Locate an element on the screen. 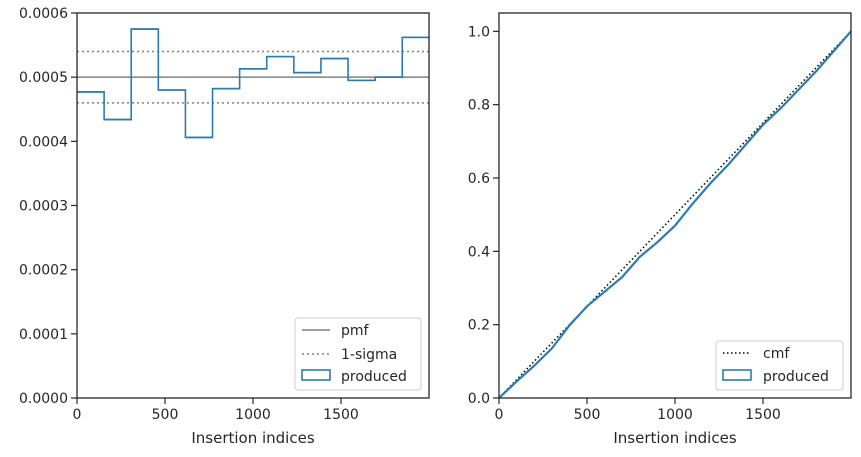 The height and width of the screenshot is (457, 861). y-tick-label: 0.4 is located at coordinates (479, 252).